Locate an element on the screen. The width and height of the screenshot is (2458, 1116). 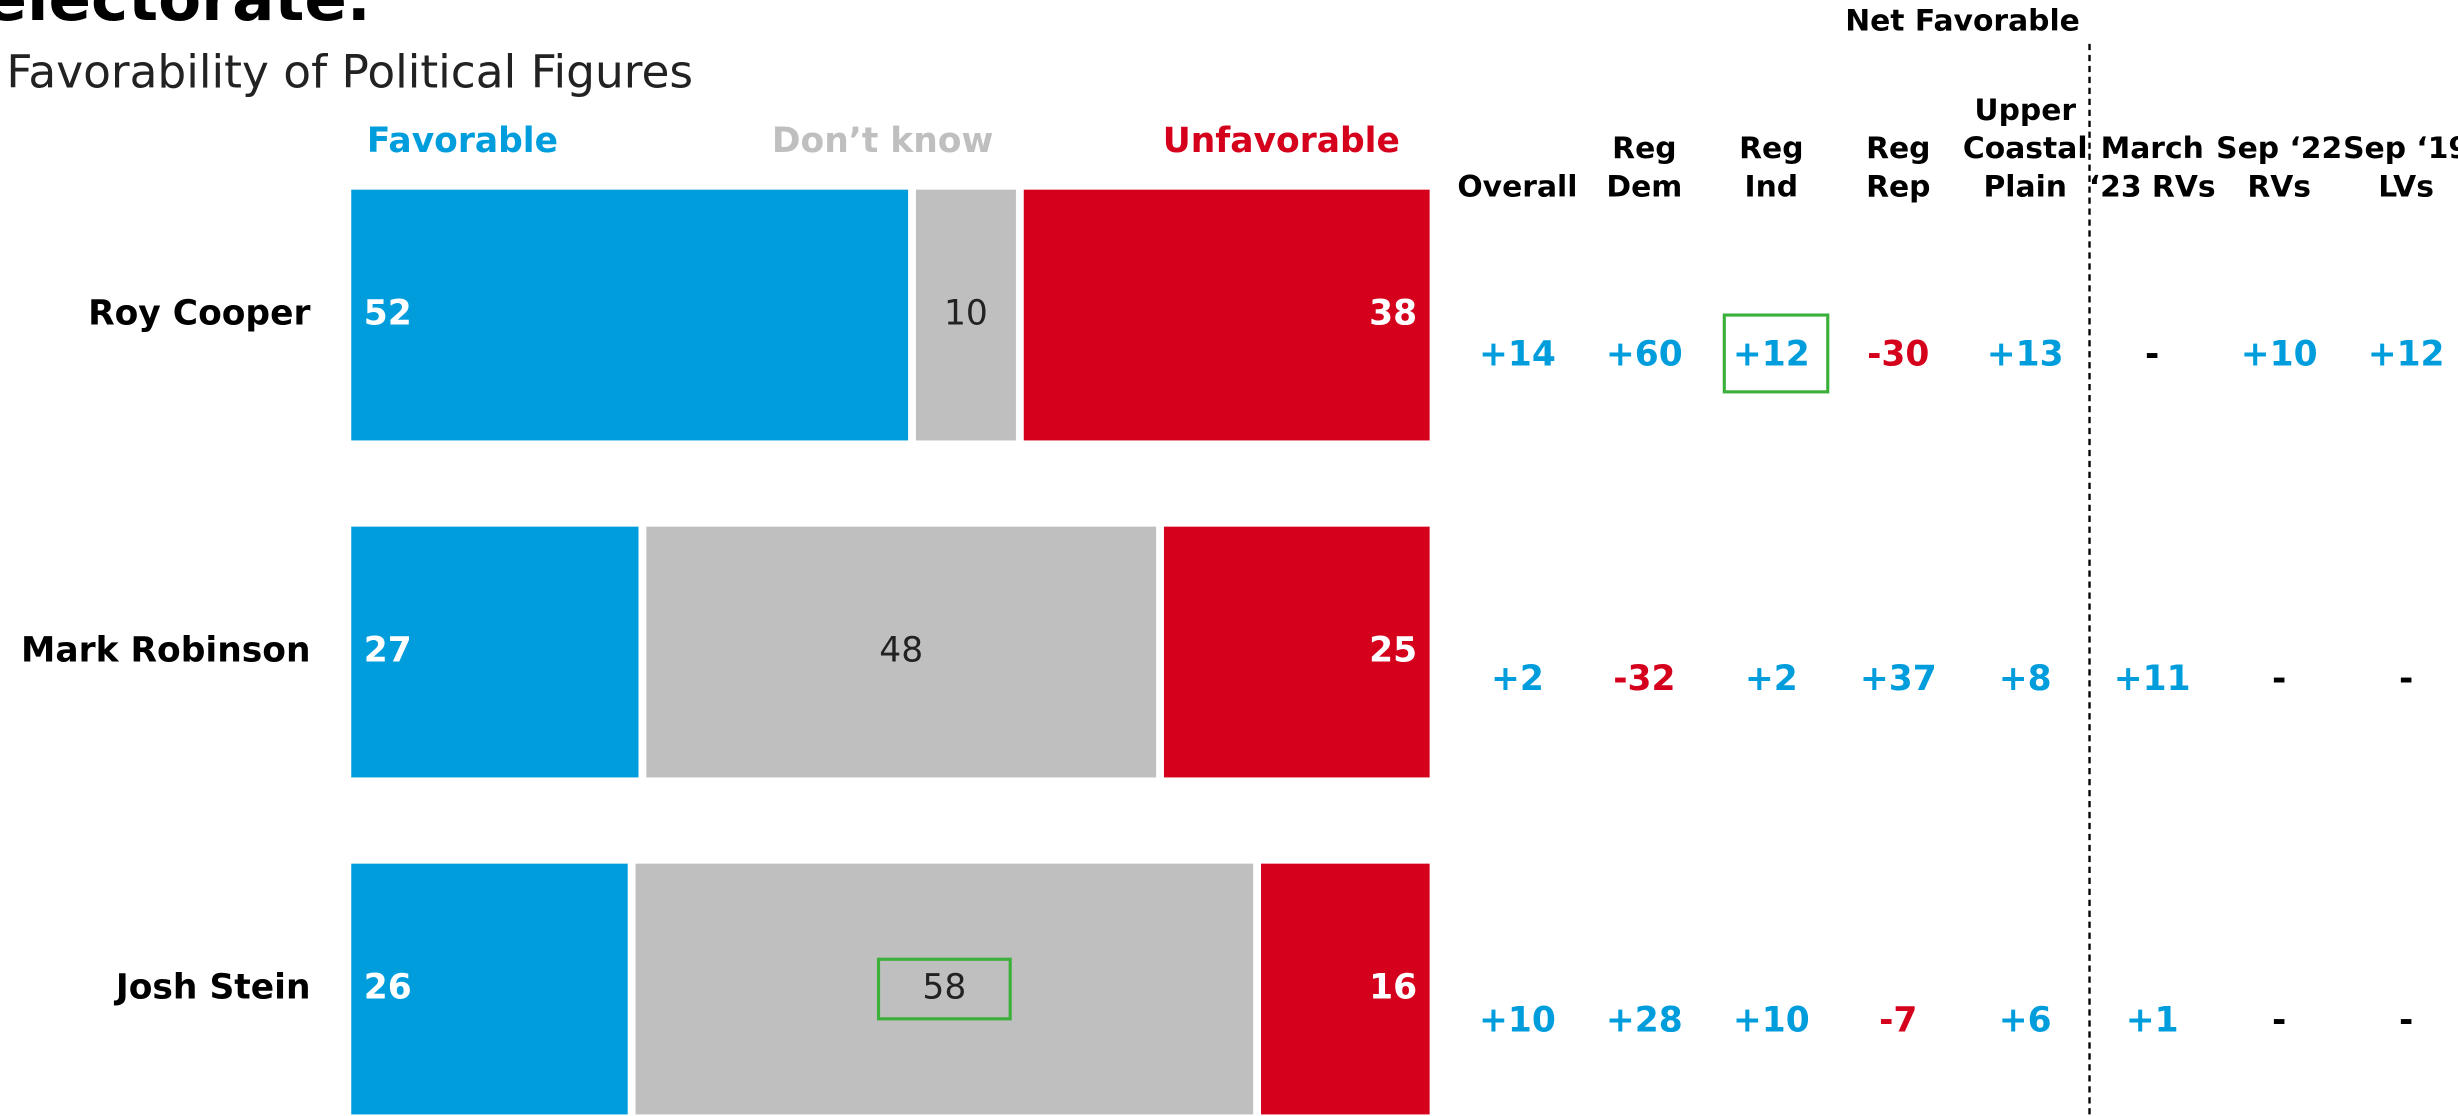
value-label: 48 is located at coordinates (901, 651).